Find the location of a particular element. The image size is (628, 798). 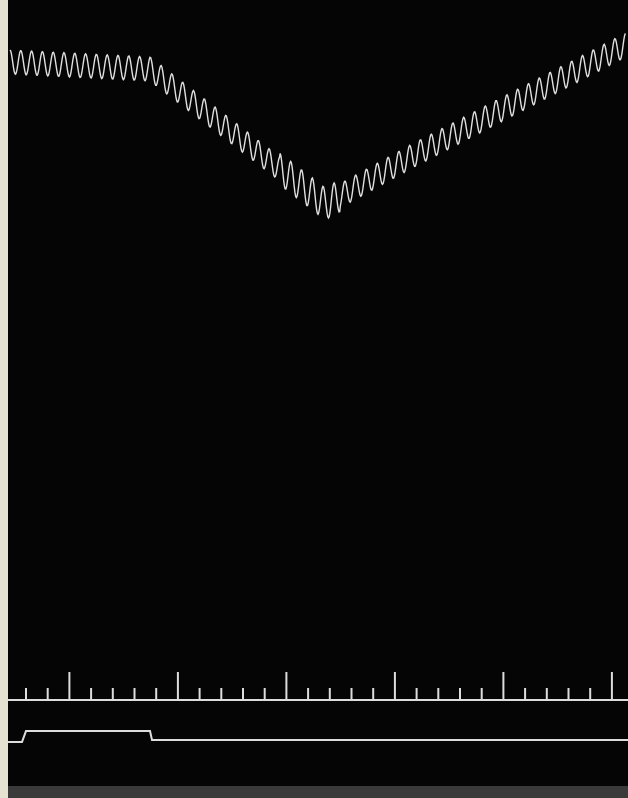

signal-trace is located at coordinates (318, 736).